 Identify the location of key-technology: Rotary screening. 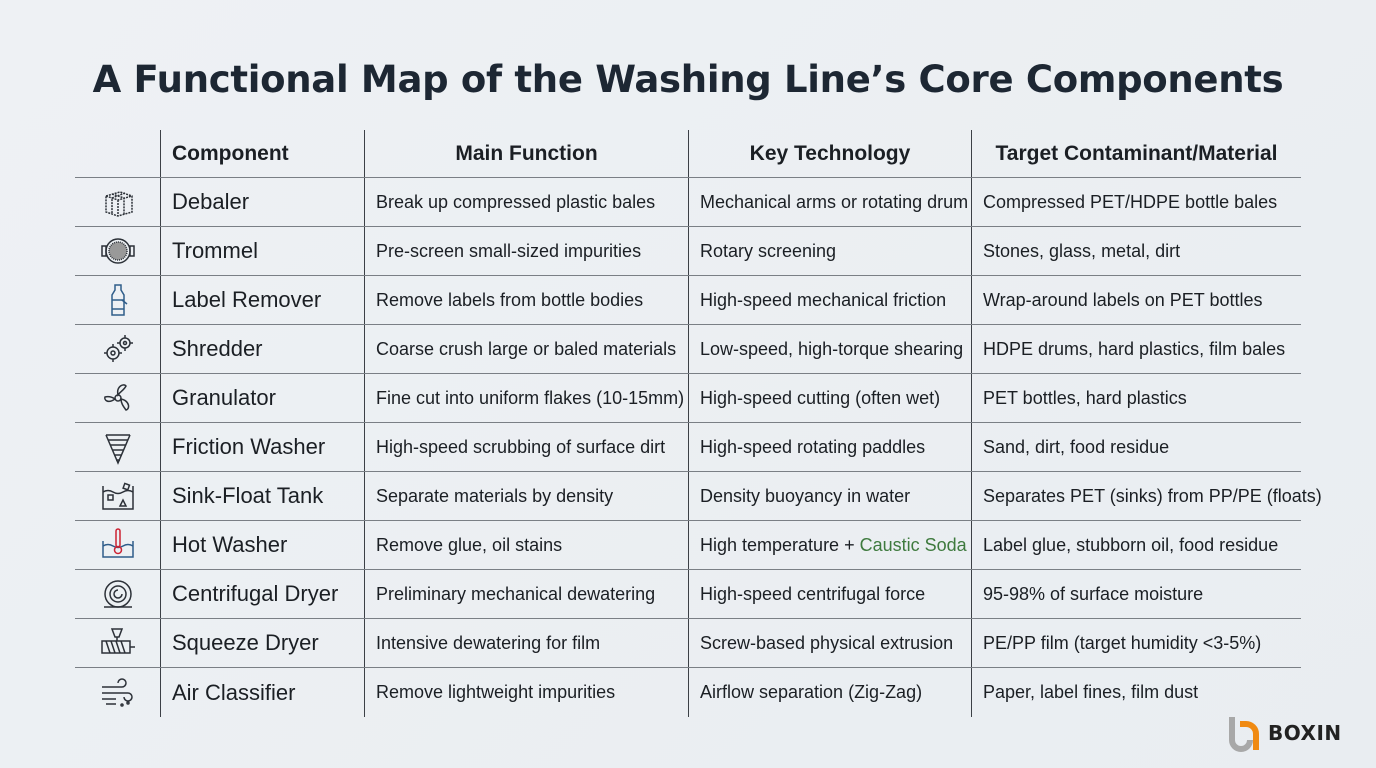
(829, 251).